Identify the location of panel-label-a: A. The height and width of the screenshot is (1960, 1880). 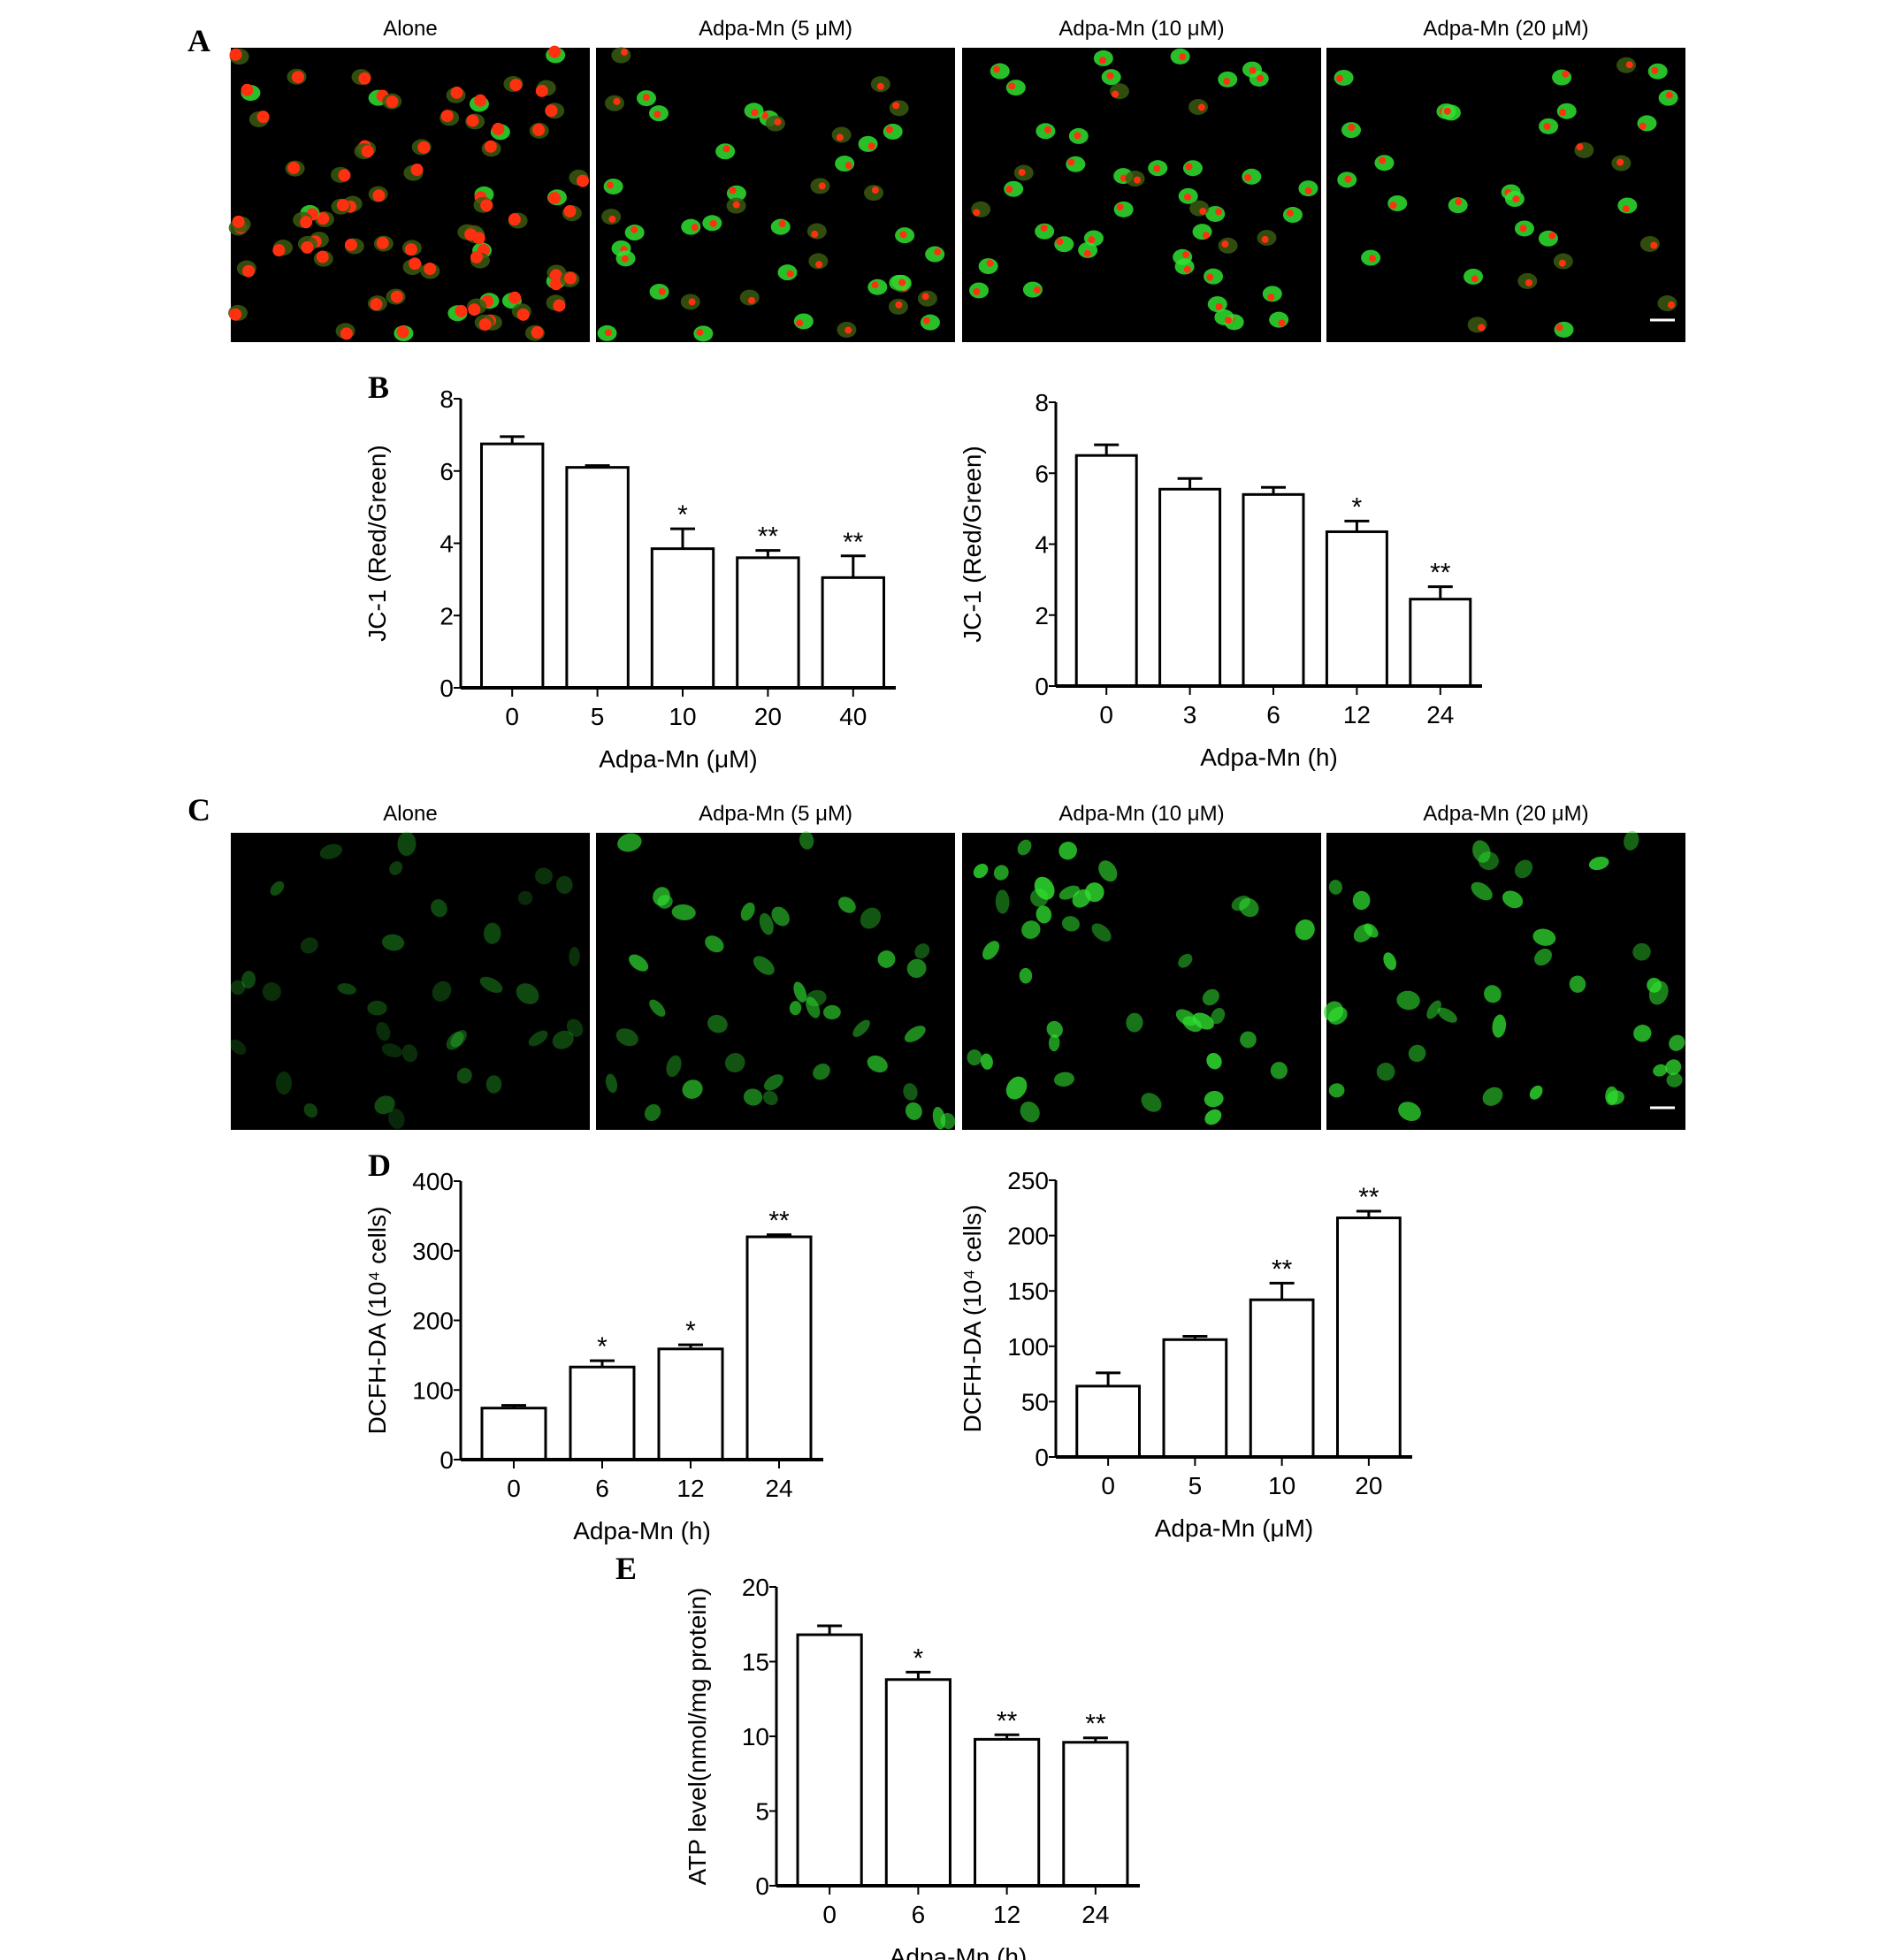
(198, 40).